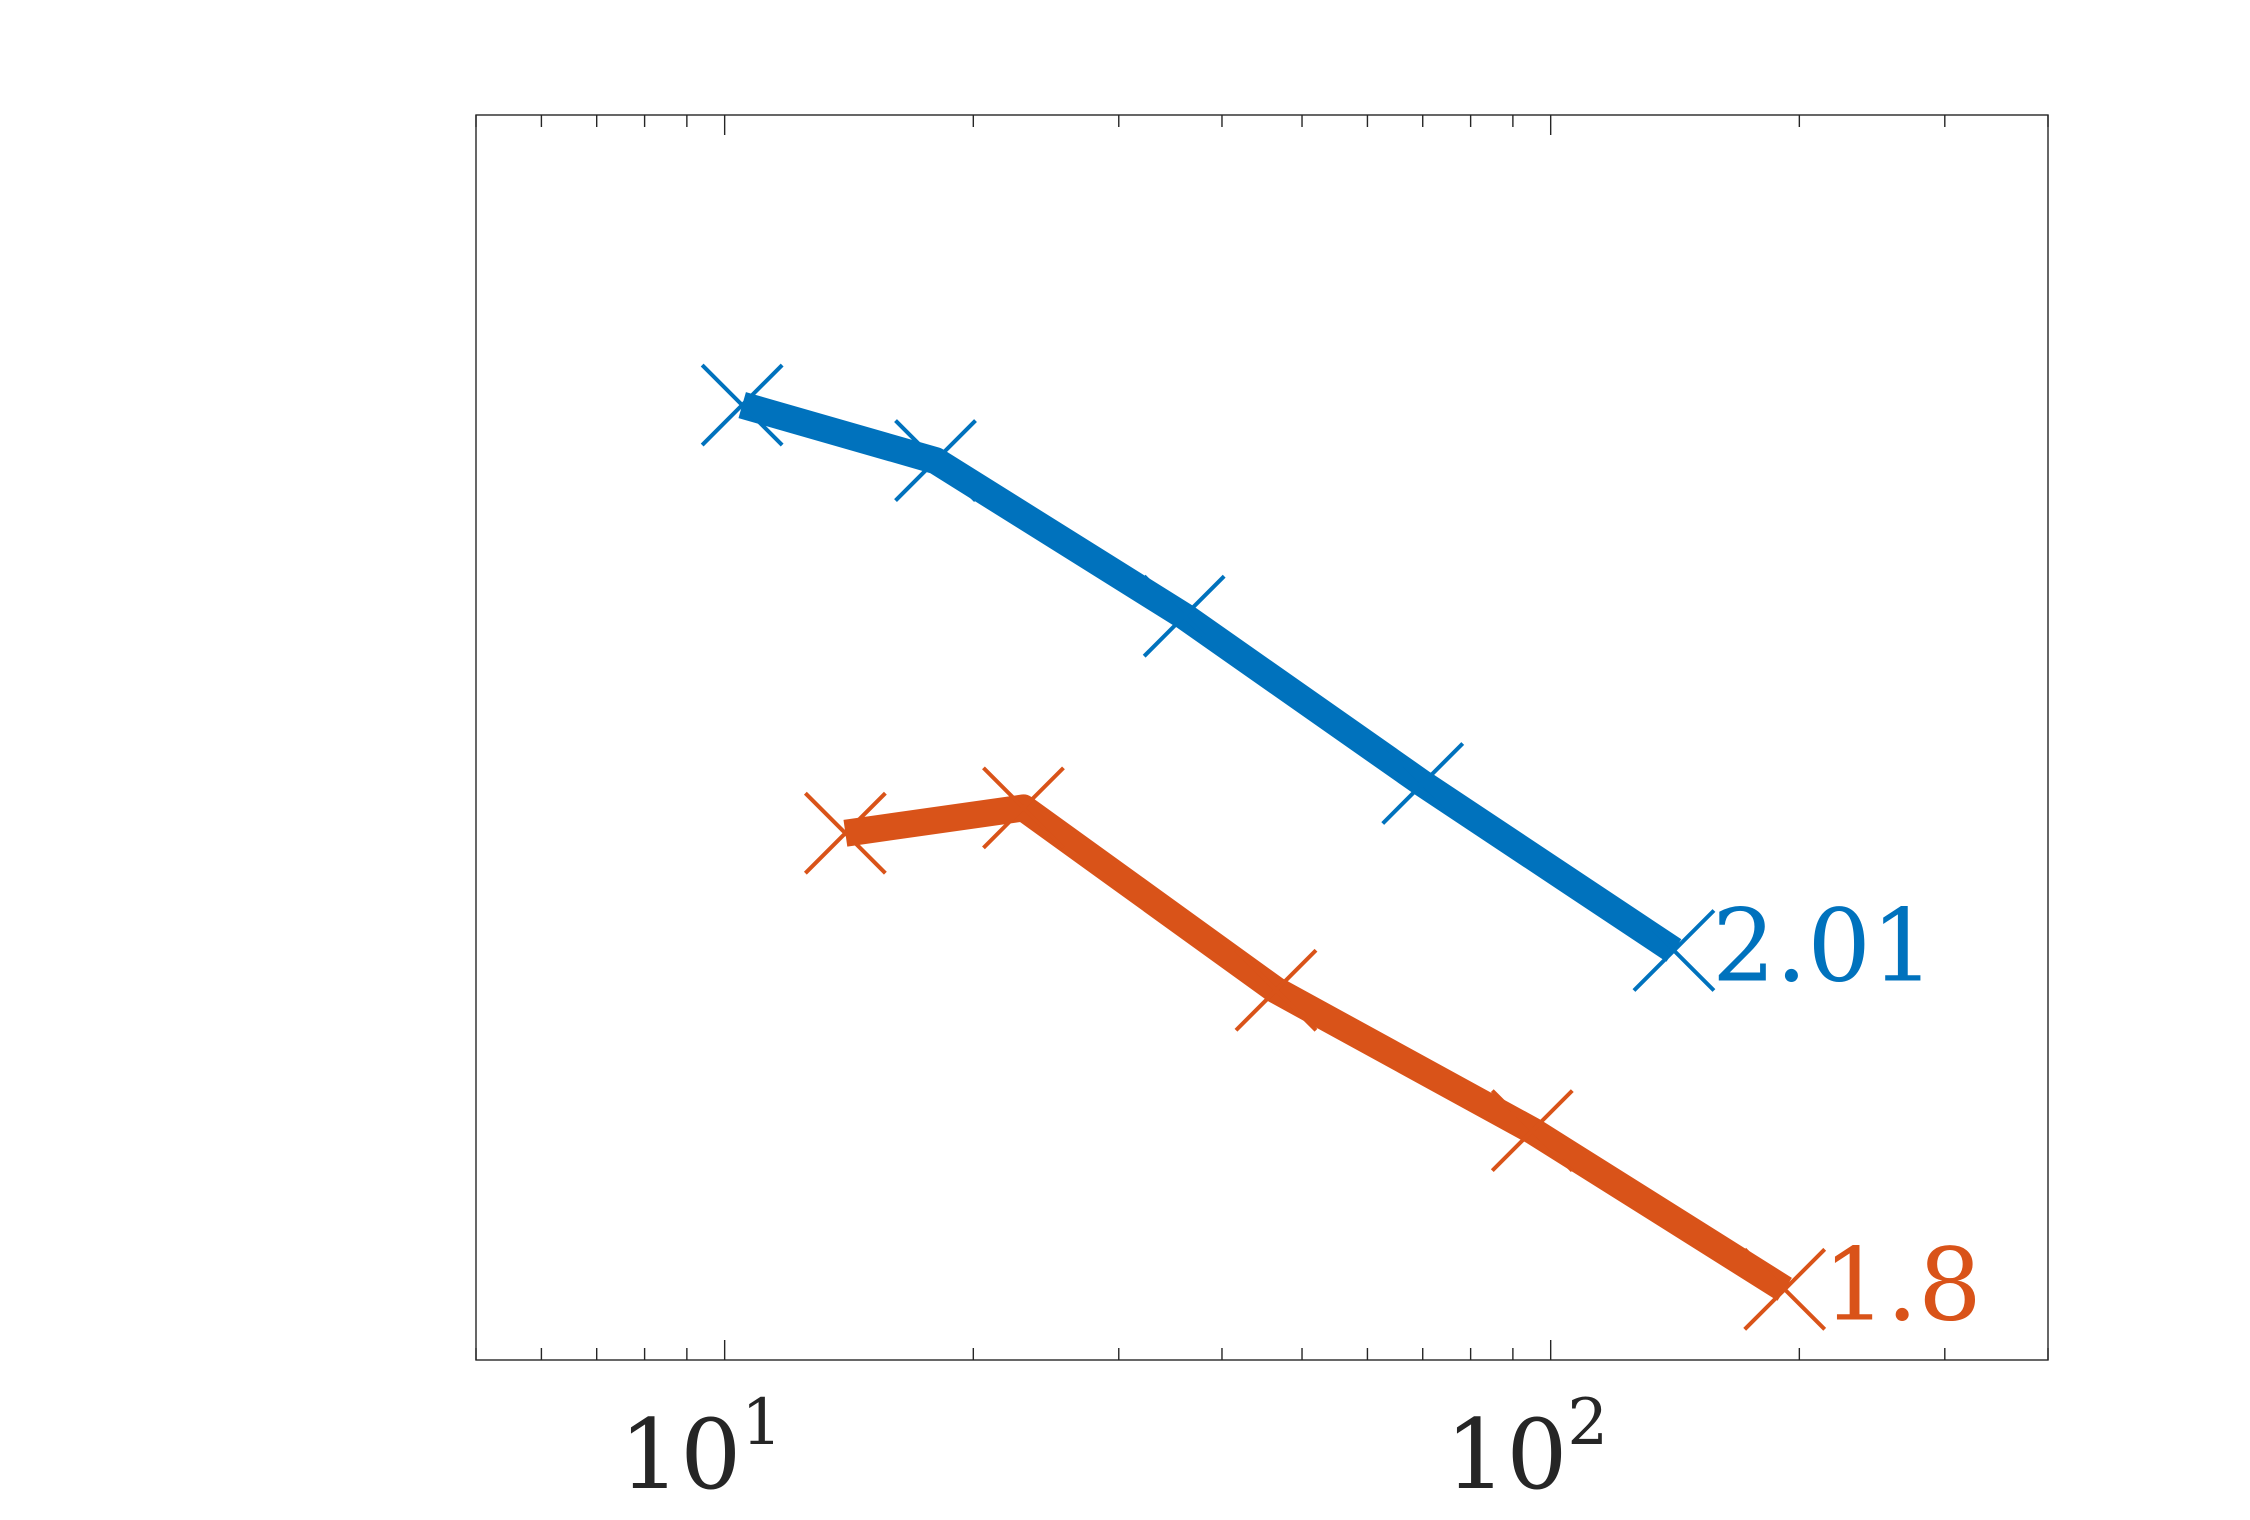 The height and width of the screenshot is (1520, 2250). Describe the element at coordinates (1113, 1448) in the screenshot. I see `x-tick-labels: 10¹ 10²` at that location.